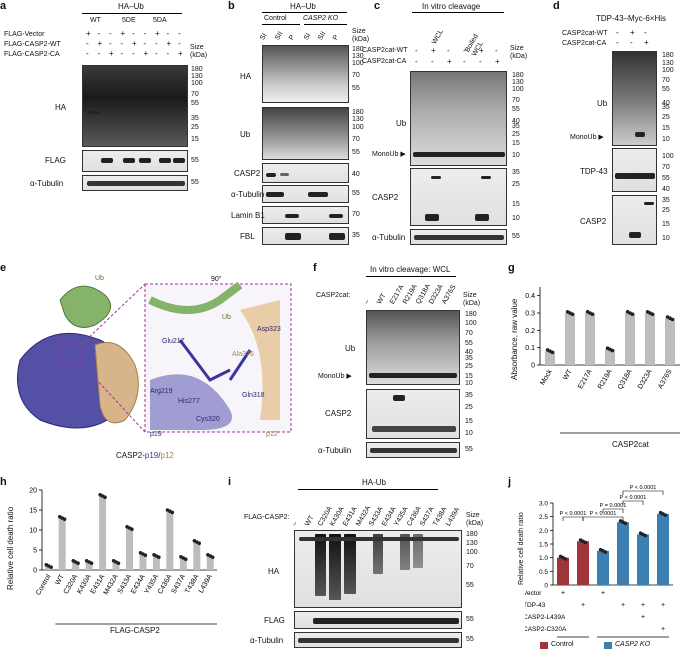 This screenshot has height=651, width=685. I want to click on x-tick-label: E217A, so click(585, 379).